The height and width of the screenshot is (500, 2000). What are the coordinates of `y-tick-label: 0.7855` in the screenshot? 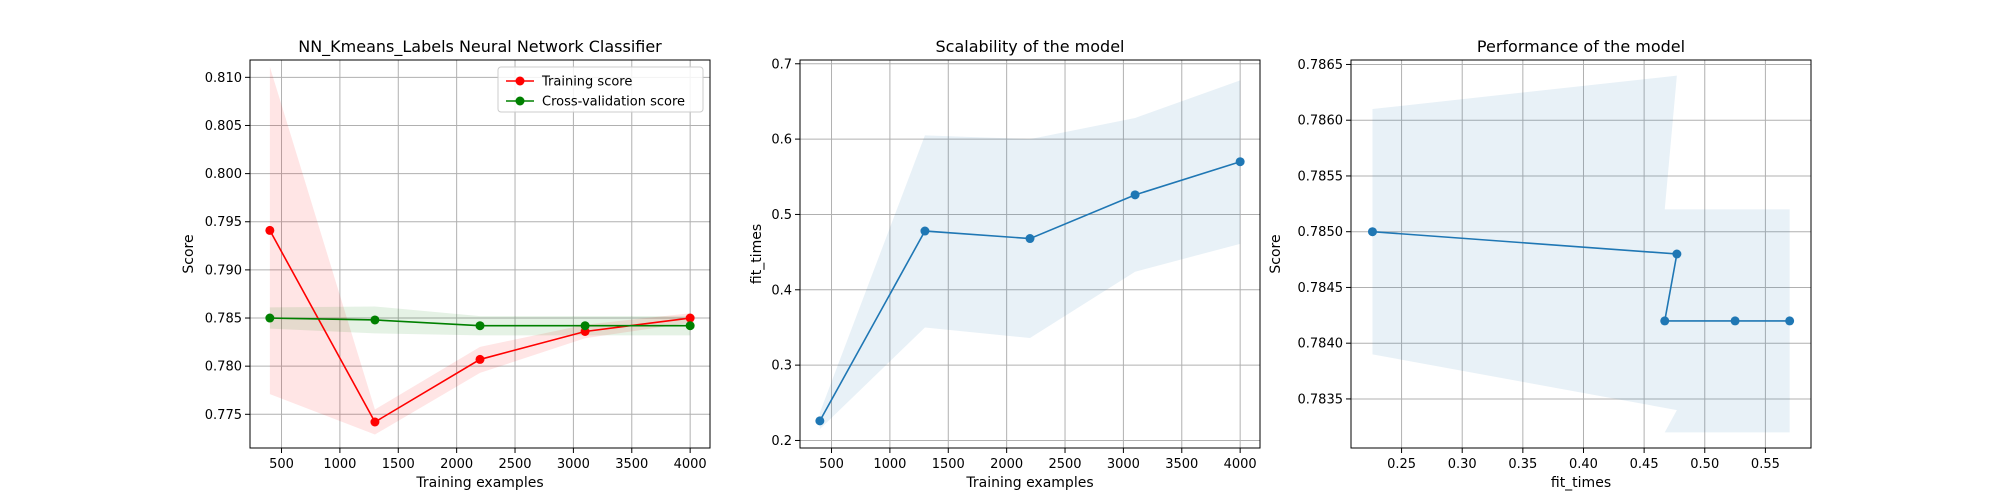 It's located at (1321, 176).